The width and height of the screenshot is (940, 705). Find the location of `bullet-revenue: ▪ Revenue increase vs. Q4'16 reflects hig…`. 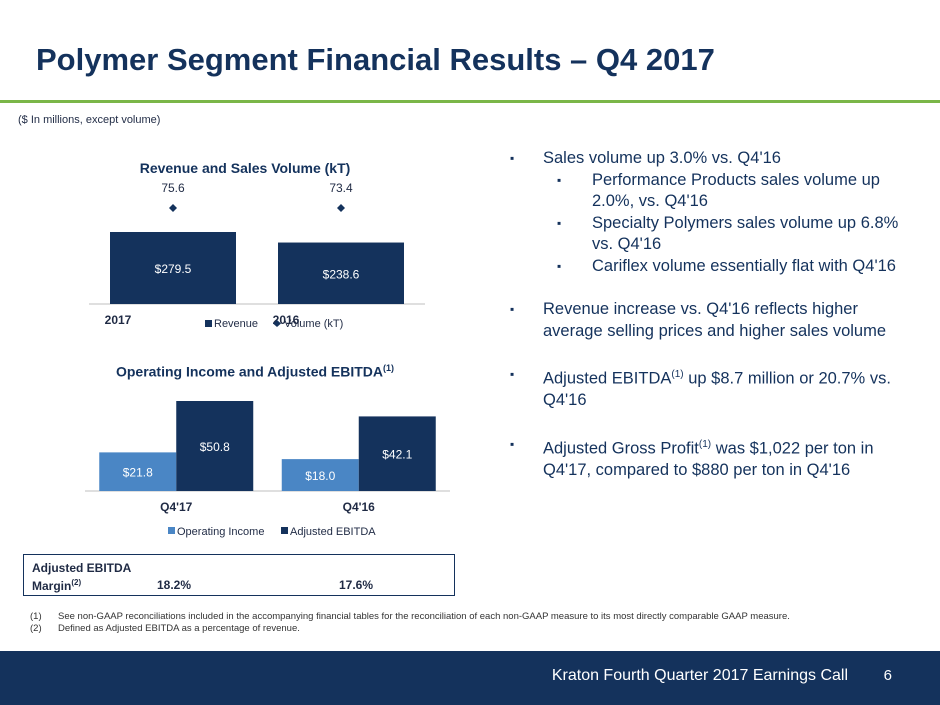

bullet-revenue: ▪ Revenue increase vs. Q4'16 reflects hig… is located at coordinates (715, 320).